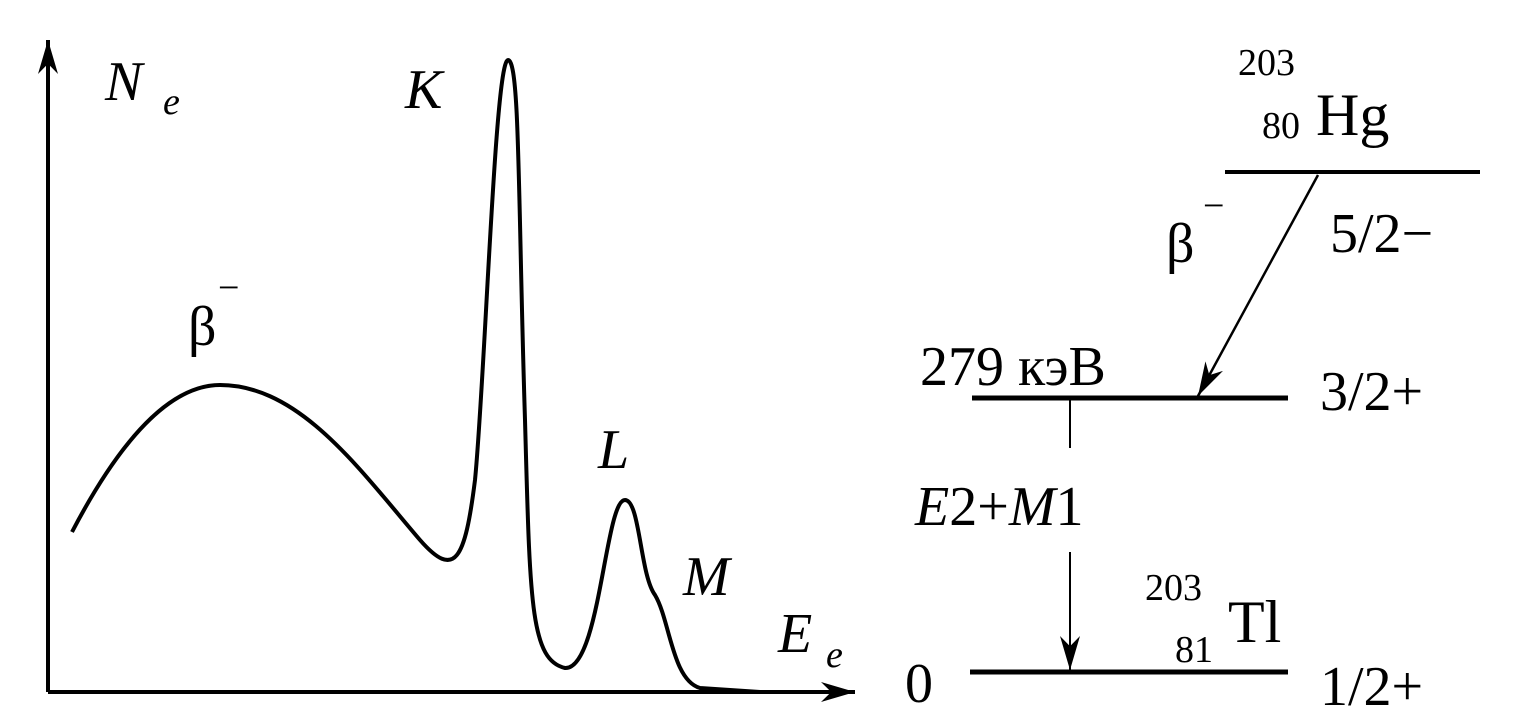 The image size is (1520, 724). Describe the element at coordinates (1180, 244) in the screenshot. I see `decay-symbol: β` at that location.